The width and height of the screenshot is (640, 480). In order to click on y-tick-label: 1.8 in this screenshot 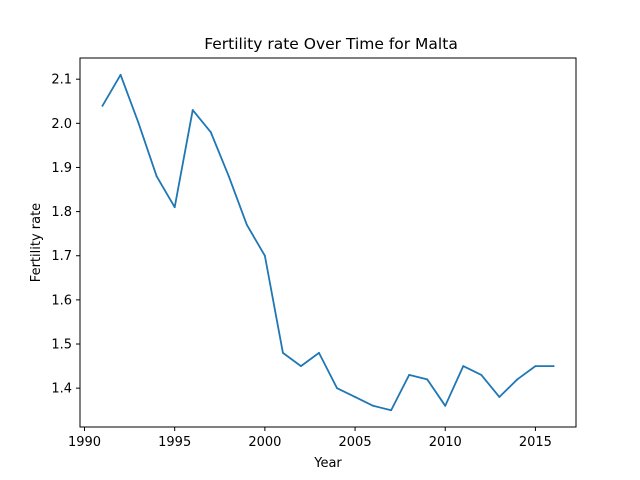, I will do `click(61, 212)`.